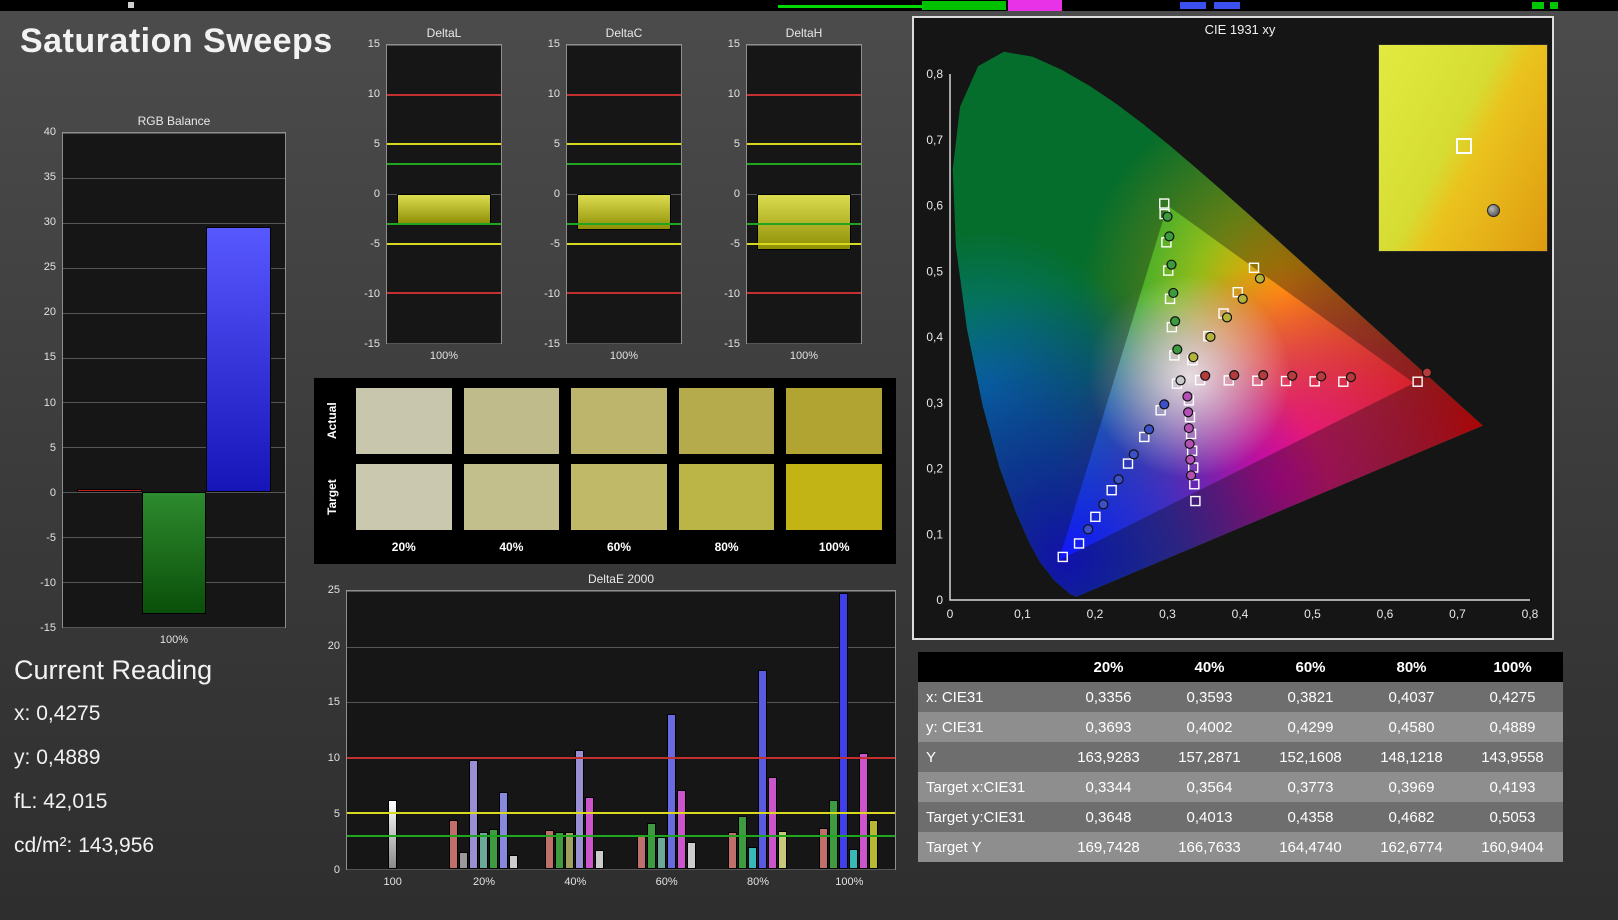 This screenshot has height=920, width=1618. I want to click on table-cell: 0,3648, so click(1108, 817).